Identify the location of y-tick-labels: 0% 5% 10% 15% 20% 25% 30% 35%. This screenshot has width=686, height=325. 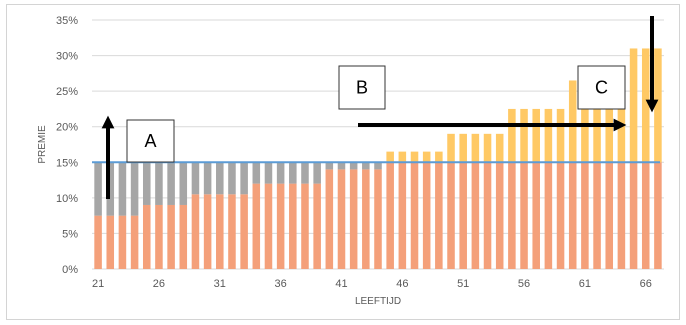
(67, 145).